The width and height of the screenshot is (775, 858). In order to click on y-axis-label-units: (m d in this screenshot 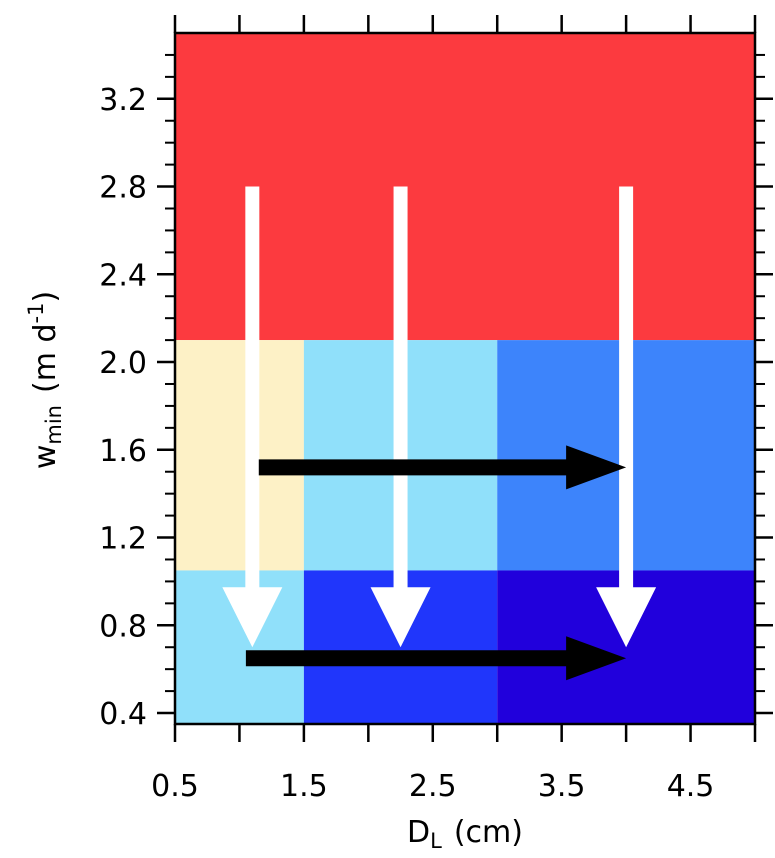, I will do `click(45, 359)`.